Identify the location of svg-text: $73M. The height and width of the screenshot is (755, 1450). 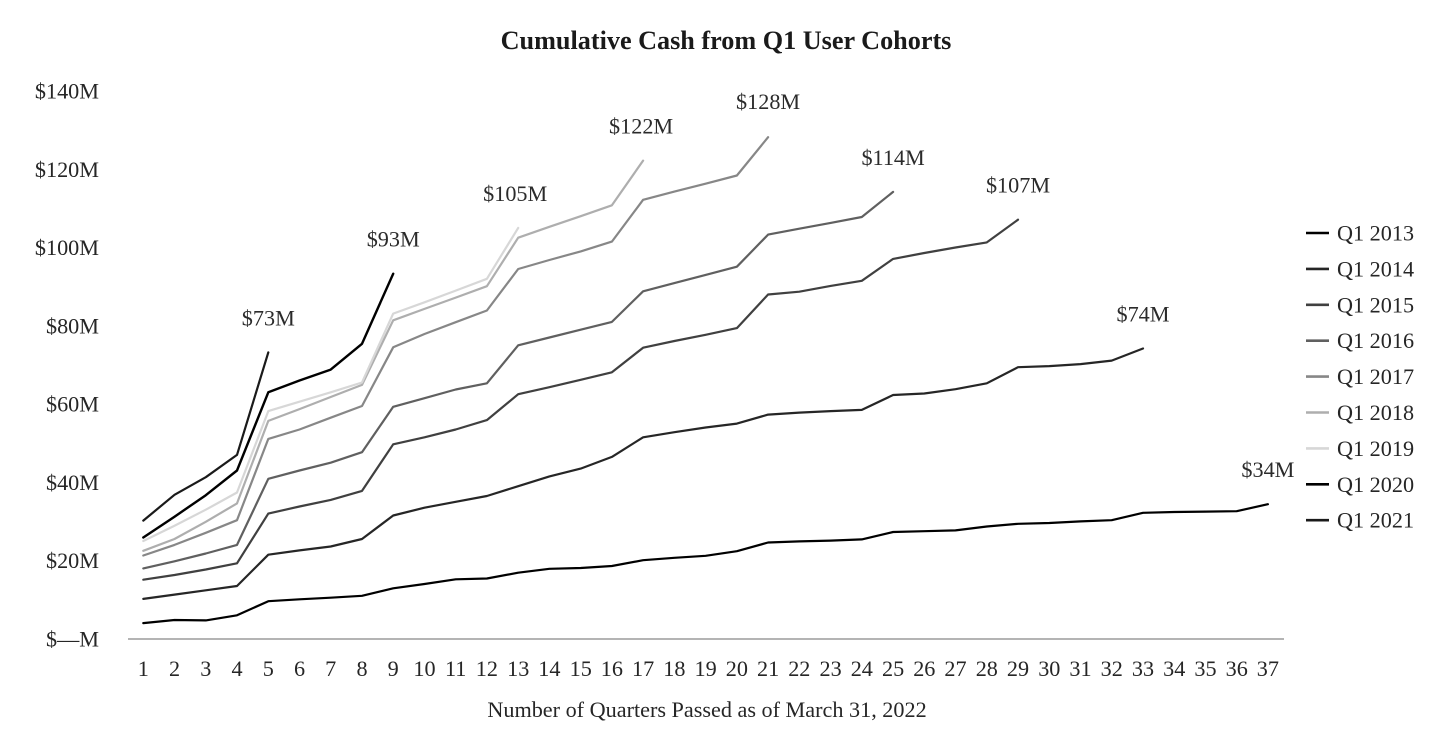
(268, 317).